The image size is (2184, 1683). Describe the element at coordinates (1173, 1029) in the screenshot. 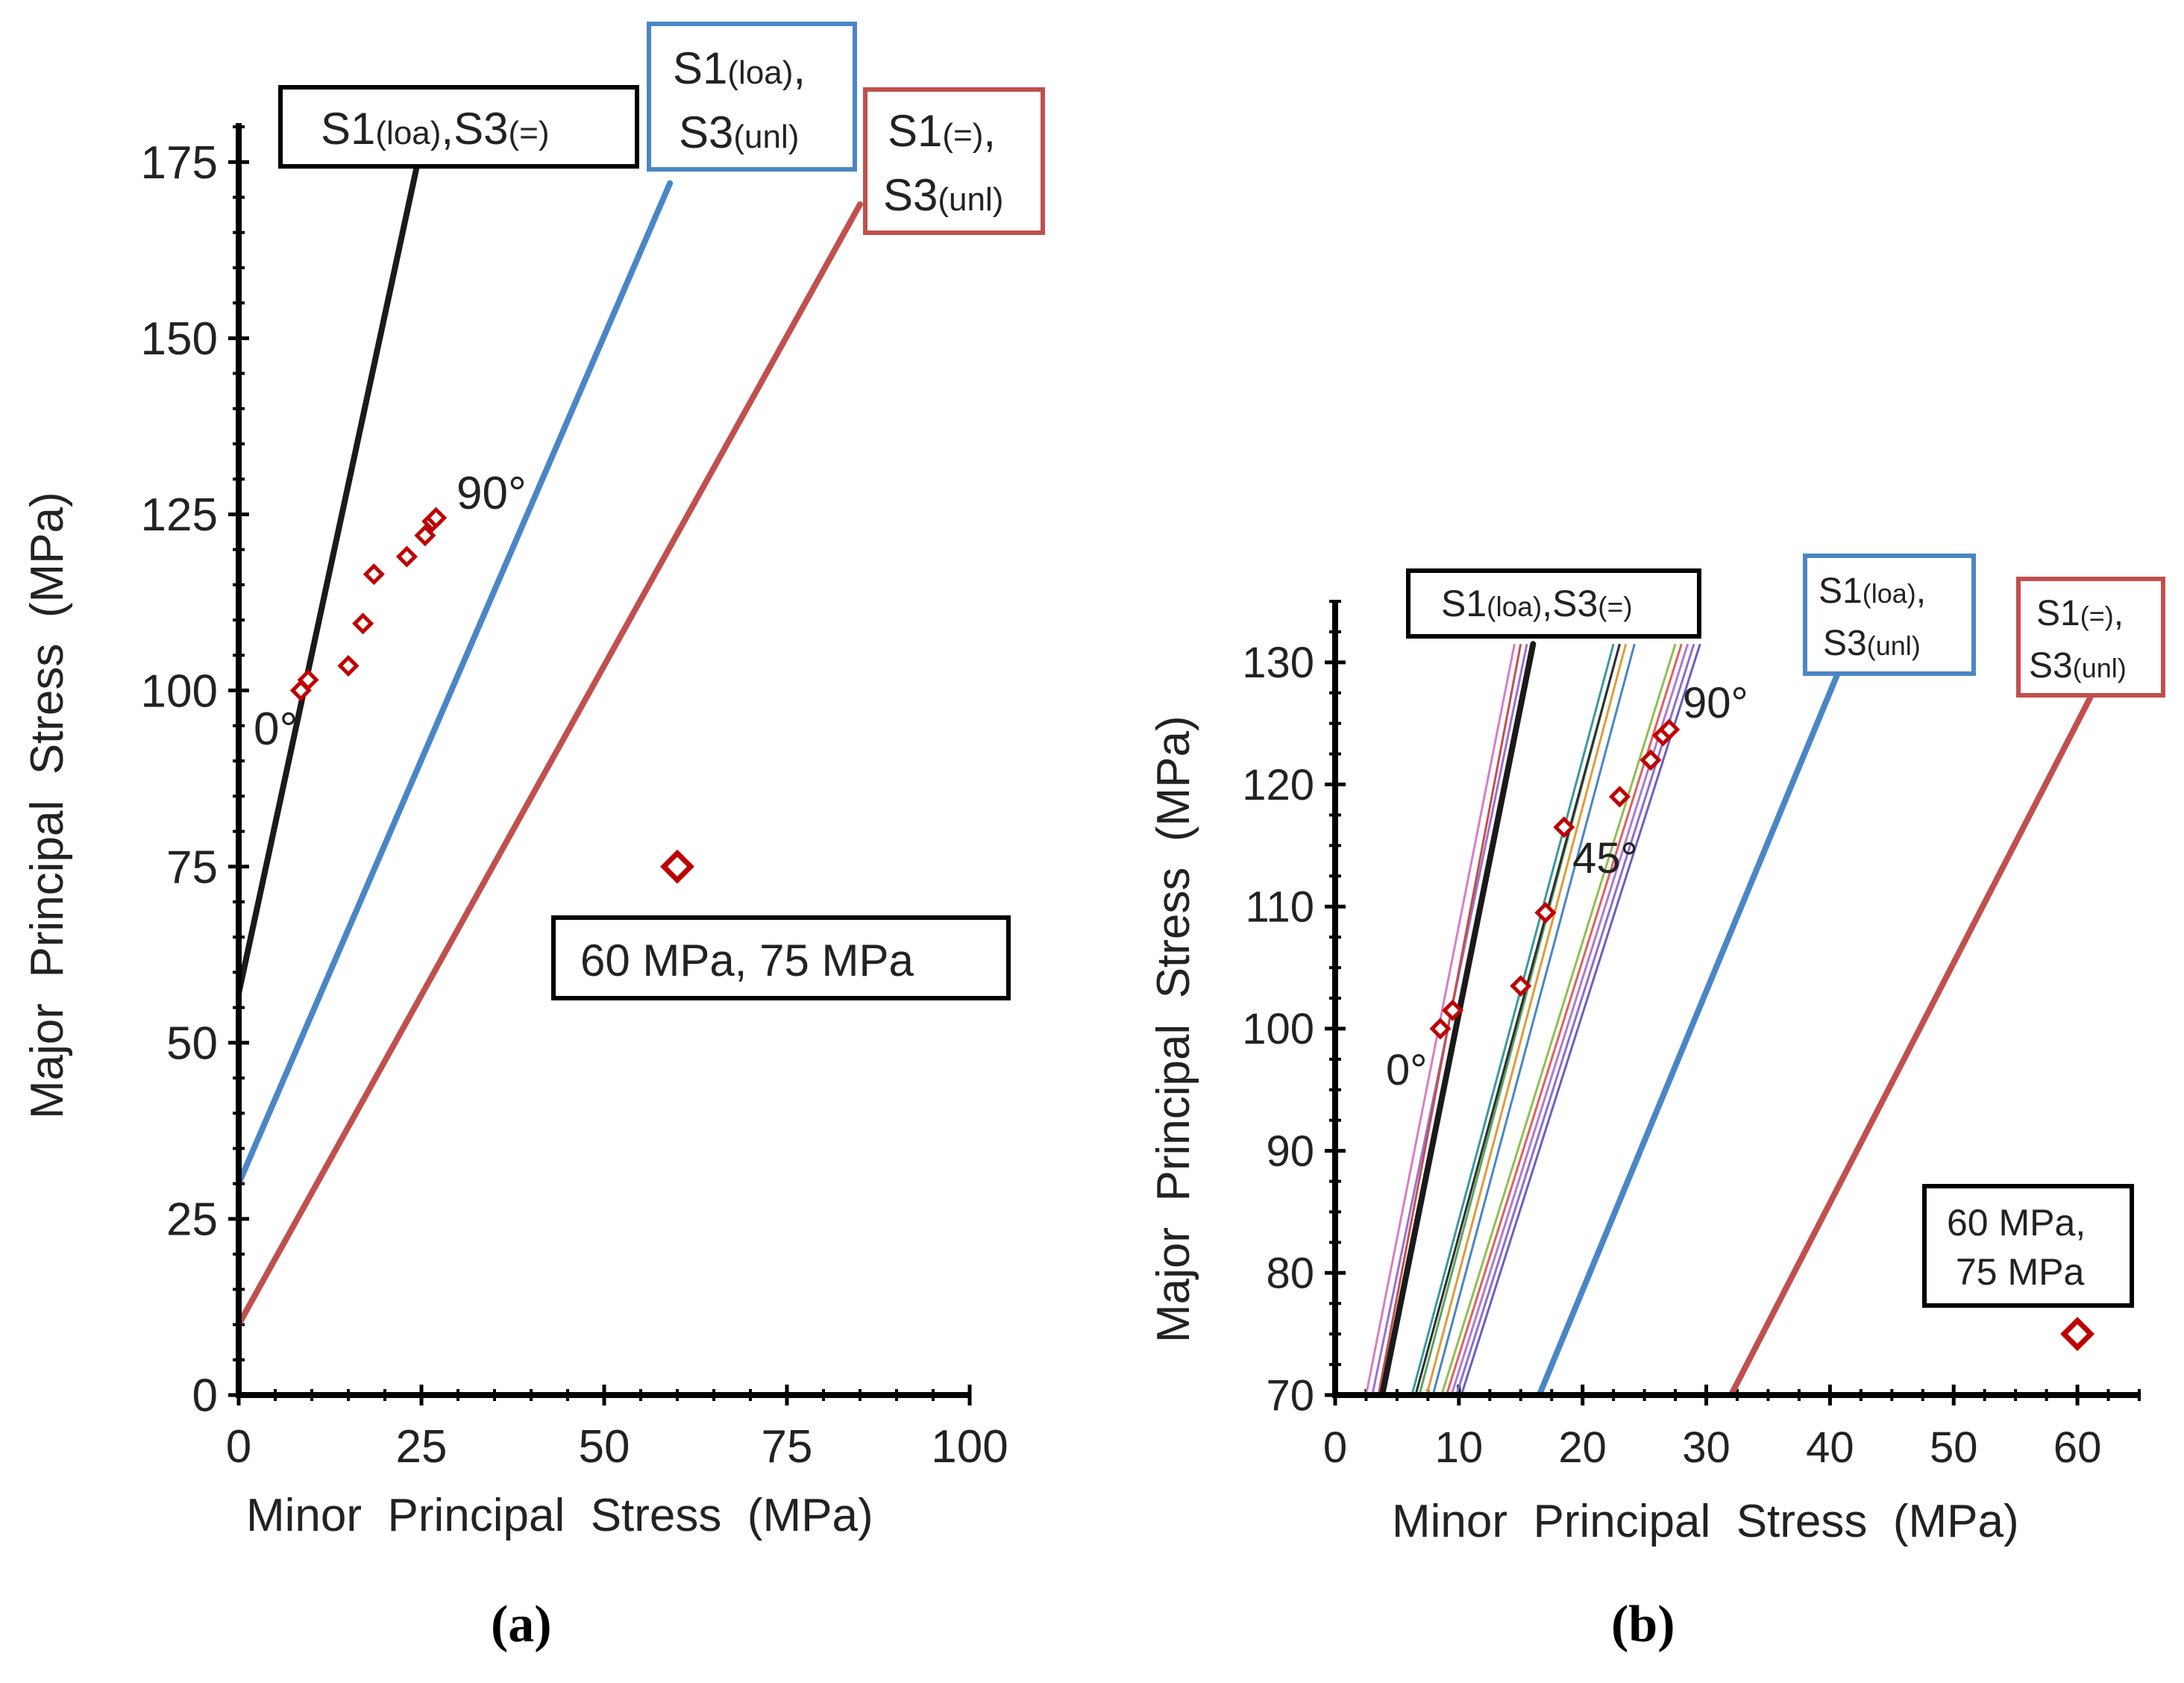

I see `b-y-axis-label: Major Principal Stress (MPa)` at that location.